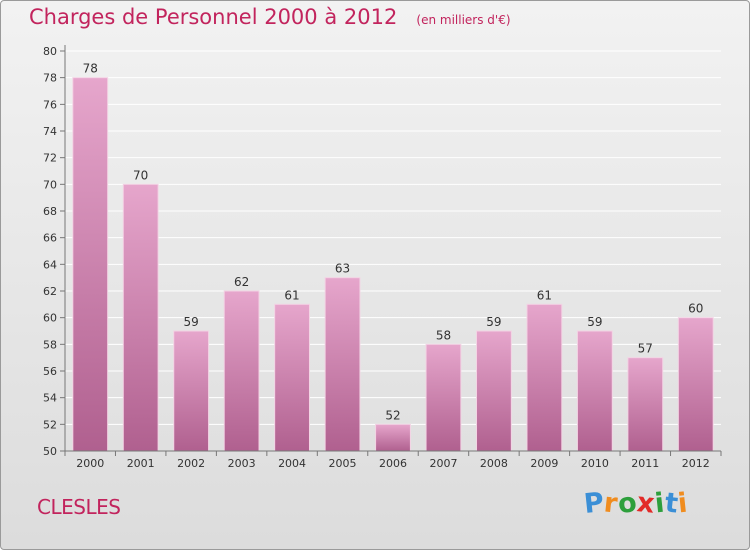 The width and height of the screenshot is (750, 550). Describe the element at coordinates (50, 51) in the screenshot. I see `y-tick-label: 80` at that location.